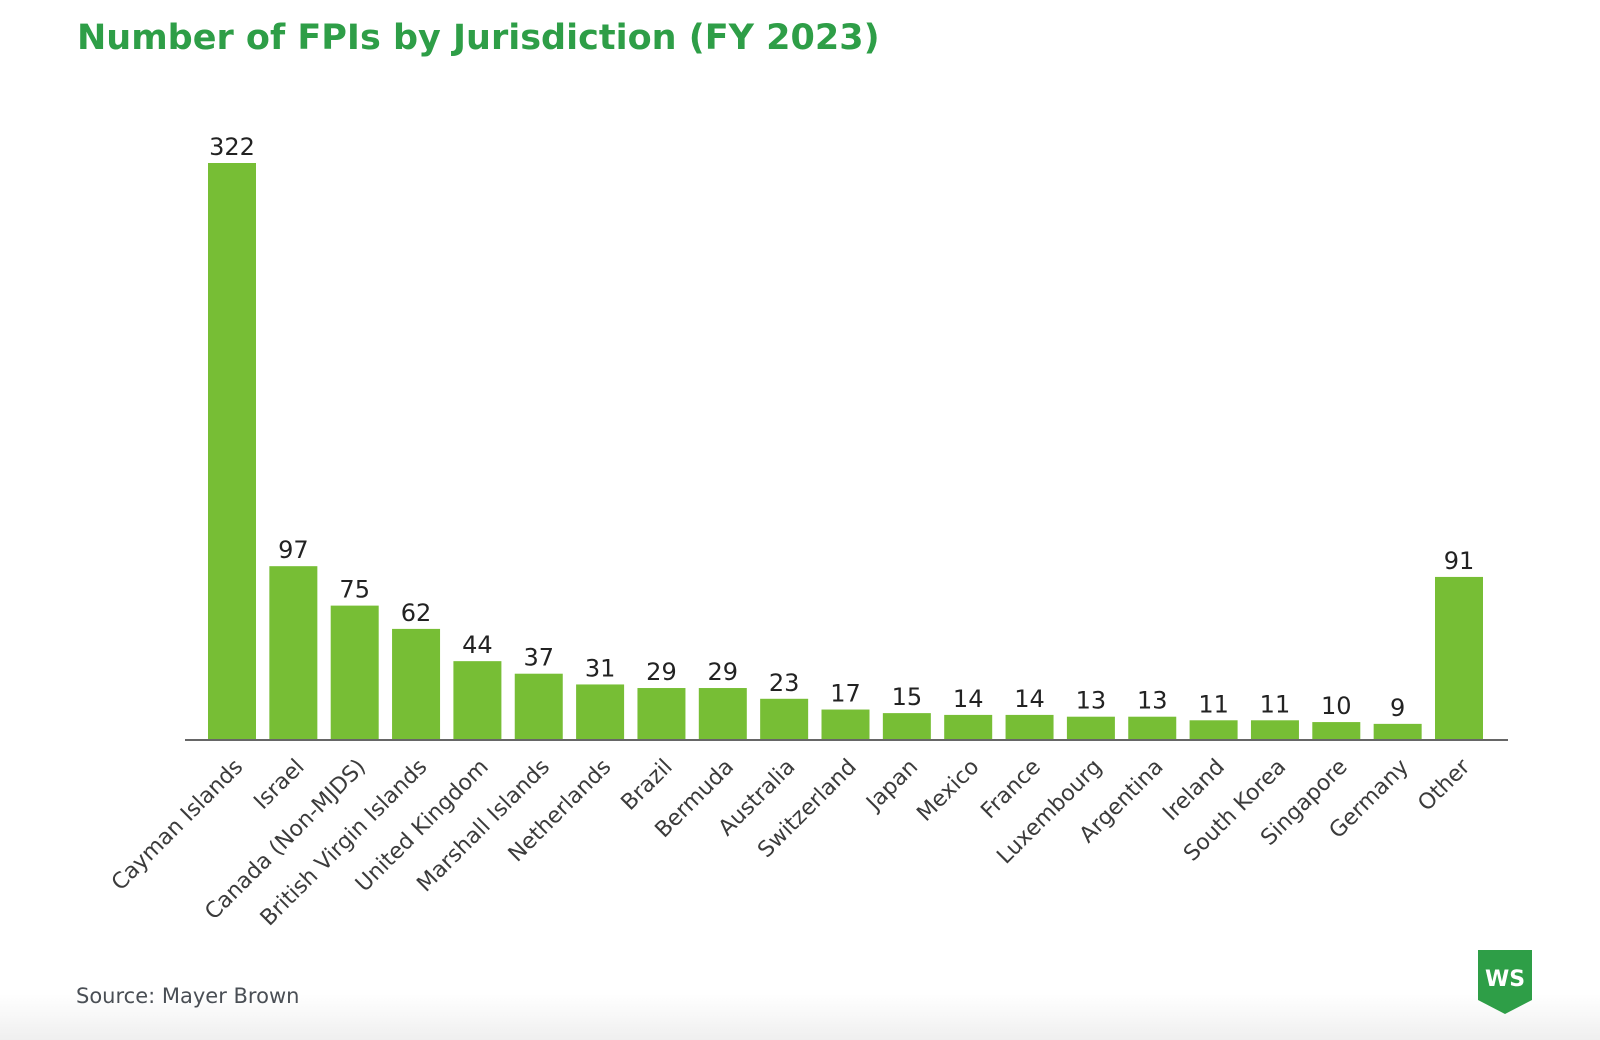 The width and height of the screenshot is (1600, 1040). Describe the element at coordinates (1397, 708) in the screenshot. I see `value-label-germany: 9` at that location.